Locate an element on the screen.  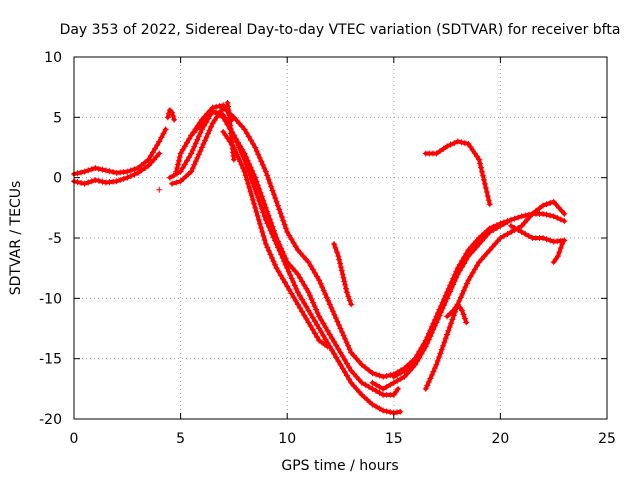
y-tick-label: -5 is located at coordinates (55, 239).